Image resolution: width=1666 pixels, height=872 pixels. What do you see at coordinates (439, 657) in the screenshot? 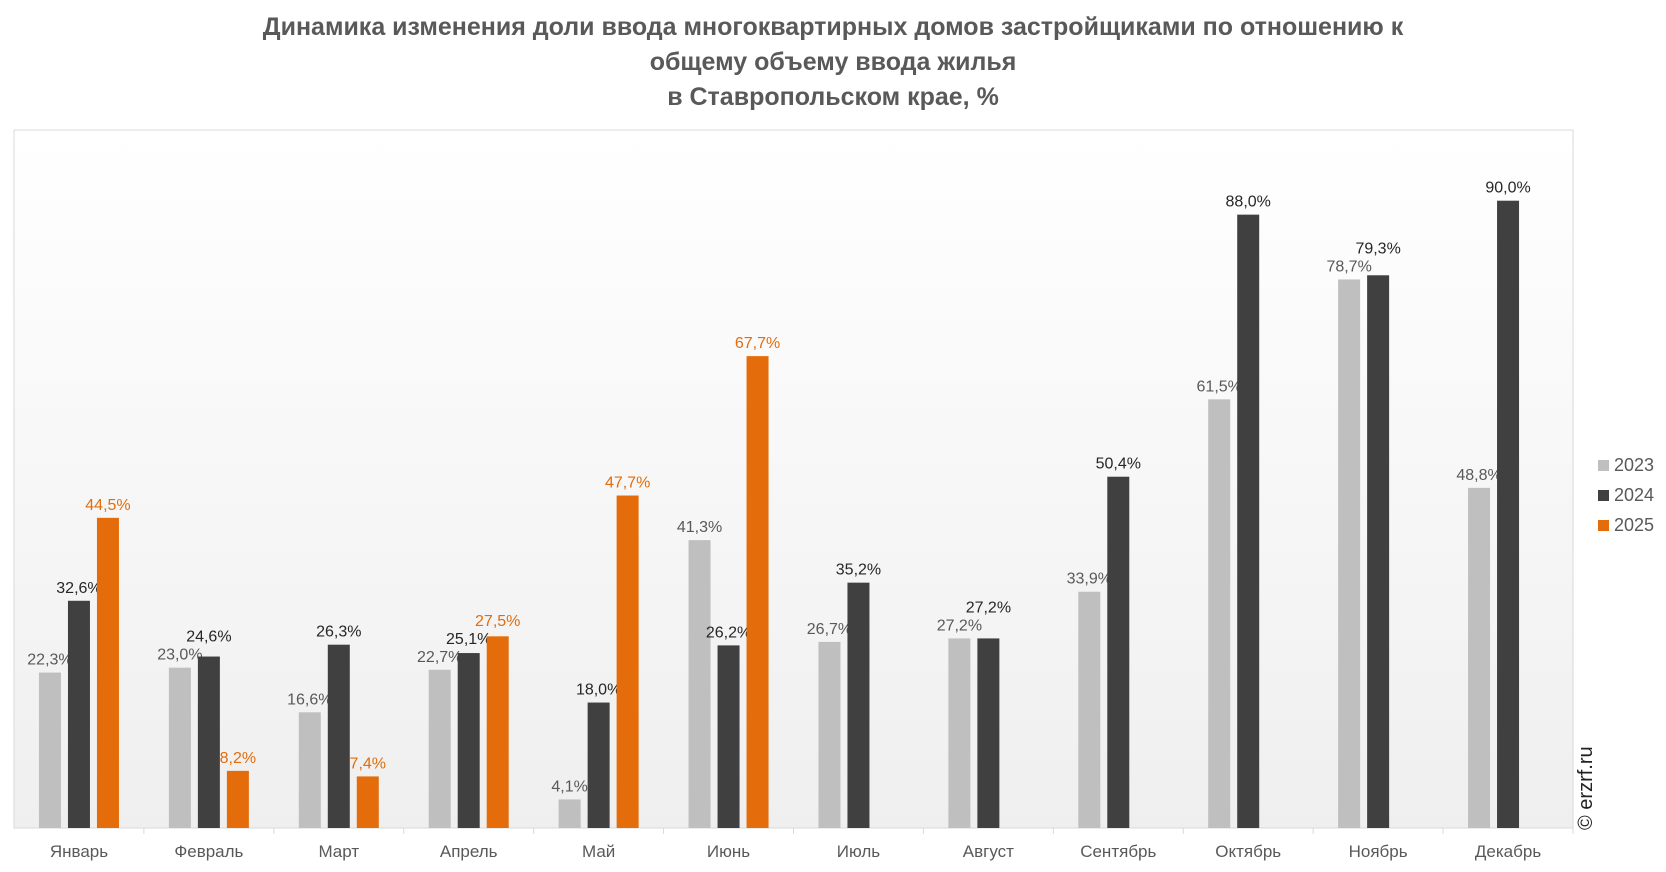
I see `data-label-2023: 22,7%` at bounding box center [439, 657].